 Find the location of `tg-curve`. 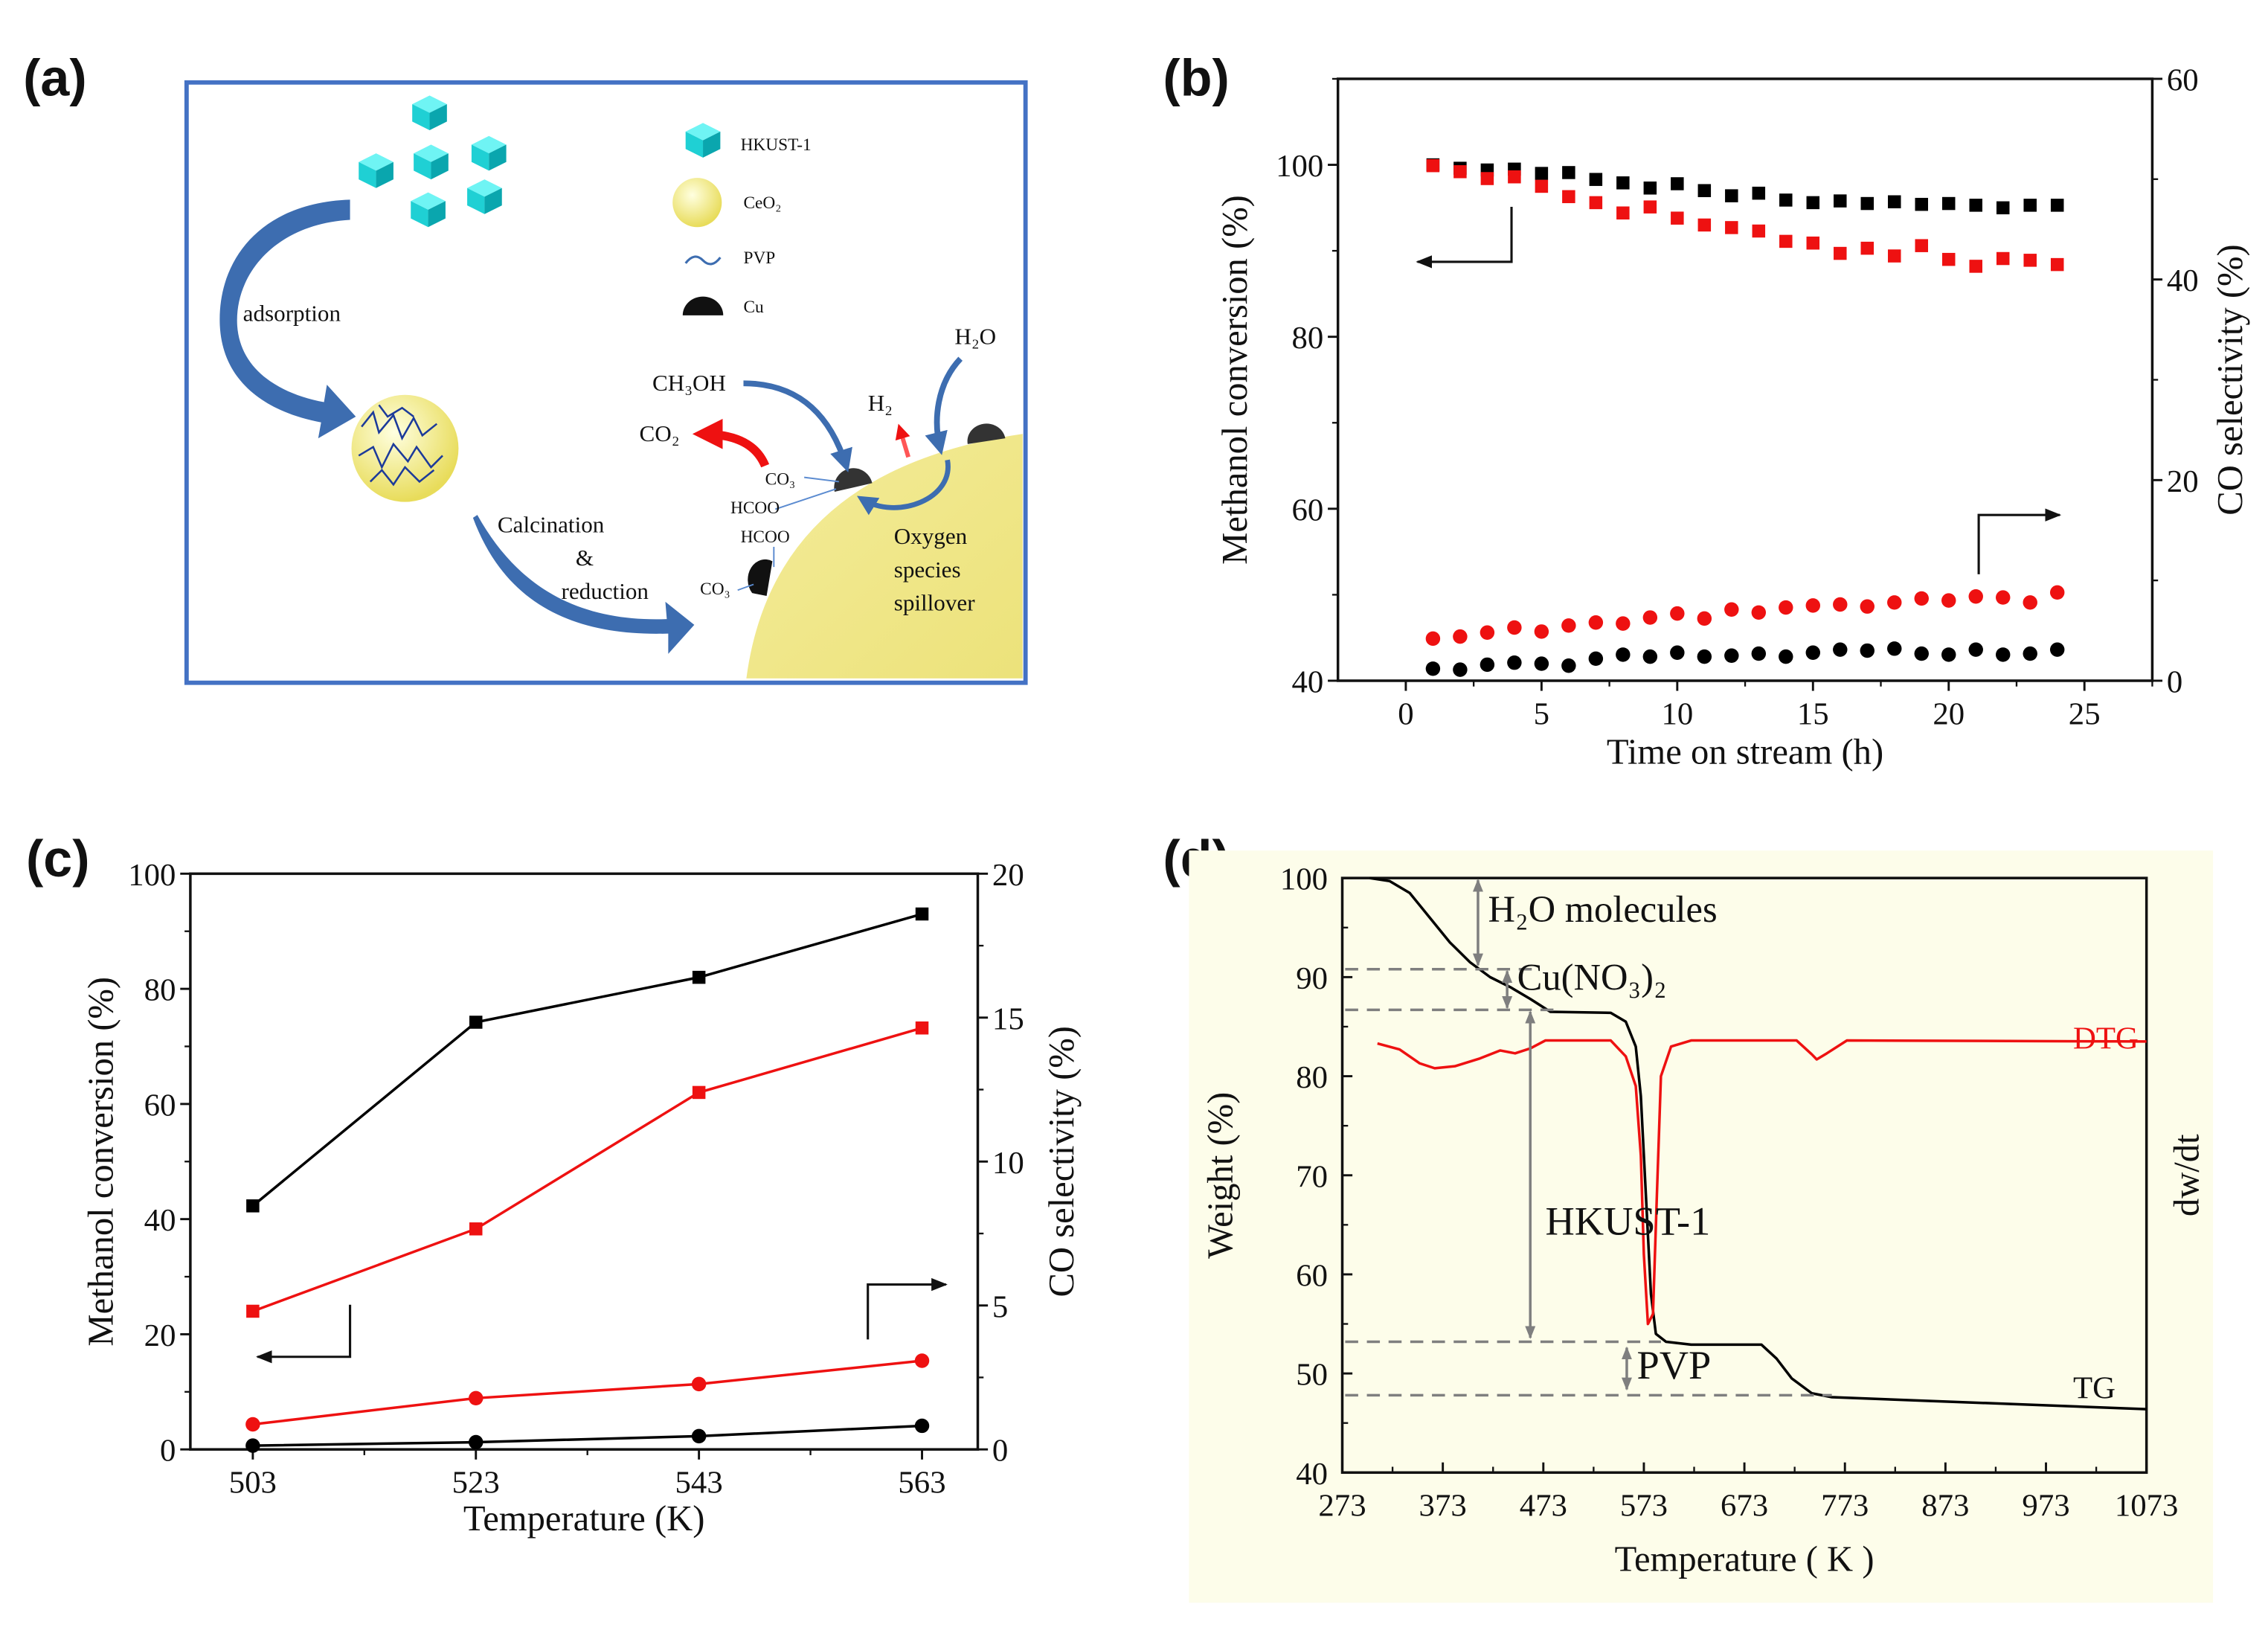

tg-curve is located at coordinates (1758, 1143).